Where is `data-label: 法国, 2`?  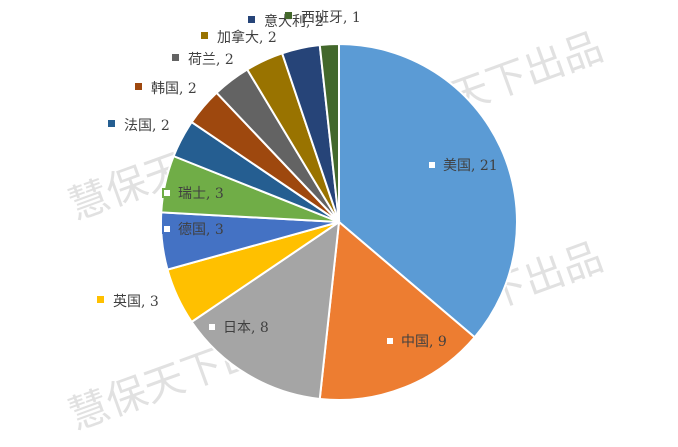 data-label: 法国, 2 is located at coordinates (147, 126).